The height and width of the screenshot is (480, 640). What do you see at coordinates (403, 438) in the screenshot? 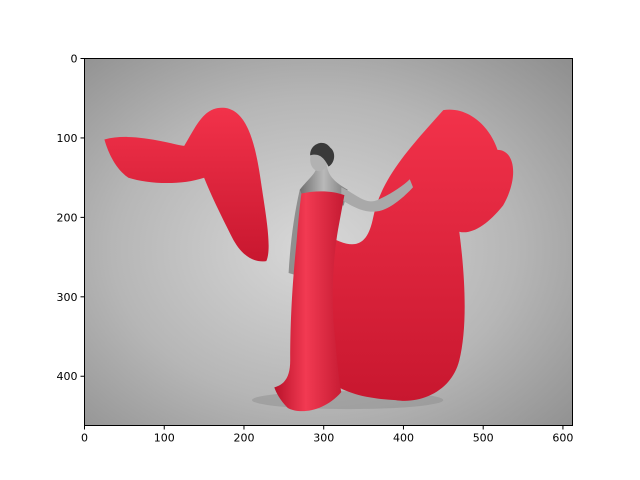
I see `x-tick-label: 400` at bounding box center [403, 438].